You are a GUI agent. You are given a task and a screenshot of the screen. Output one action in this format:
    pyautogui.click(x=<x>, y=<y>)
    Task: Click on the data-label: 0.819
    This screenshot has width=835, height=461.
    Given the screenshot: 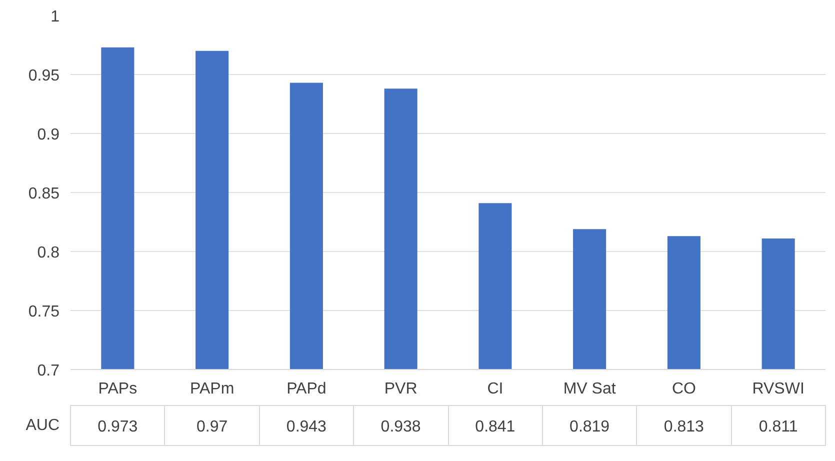 What is the action you would take?
    pyautogui.click(x=590, y=427)
    